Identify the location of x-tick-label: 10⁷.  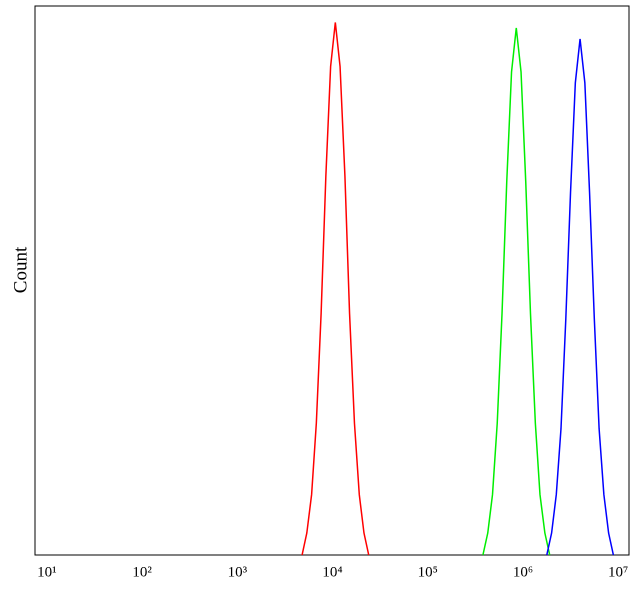
(618, 572).